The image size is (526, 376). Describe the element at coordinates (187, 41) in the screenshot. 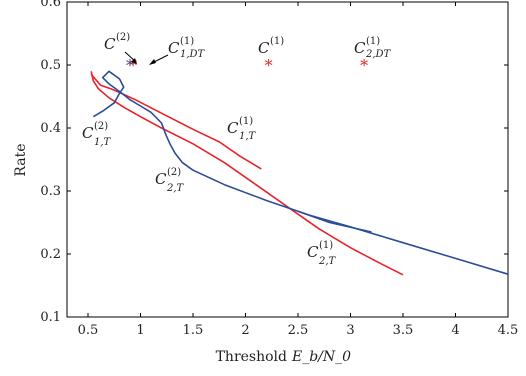

I see `annotation-c1dt-sup: (1)` at that location.